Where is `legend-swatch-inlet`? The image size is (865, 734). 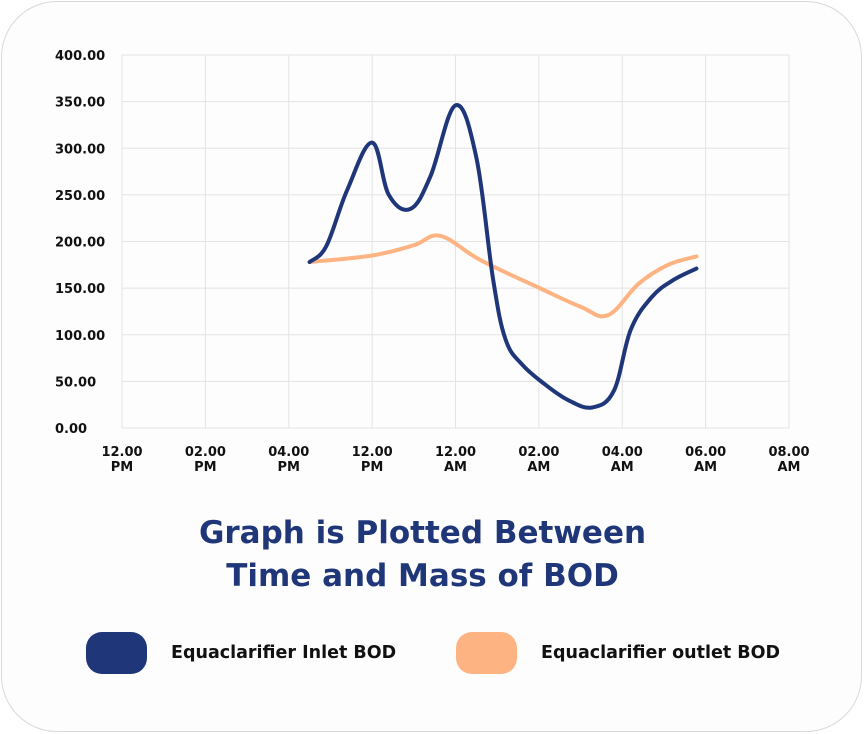 legend-swatch-inlet is located at coordinates (116, 653).